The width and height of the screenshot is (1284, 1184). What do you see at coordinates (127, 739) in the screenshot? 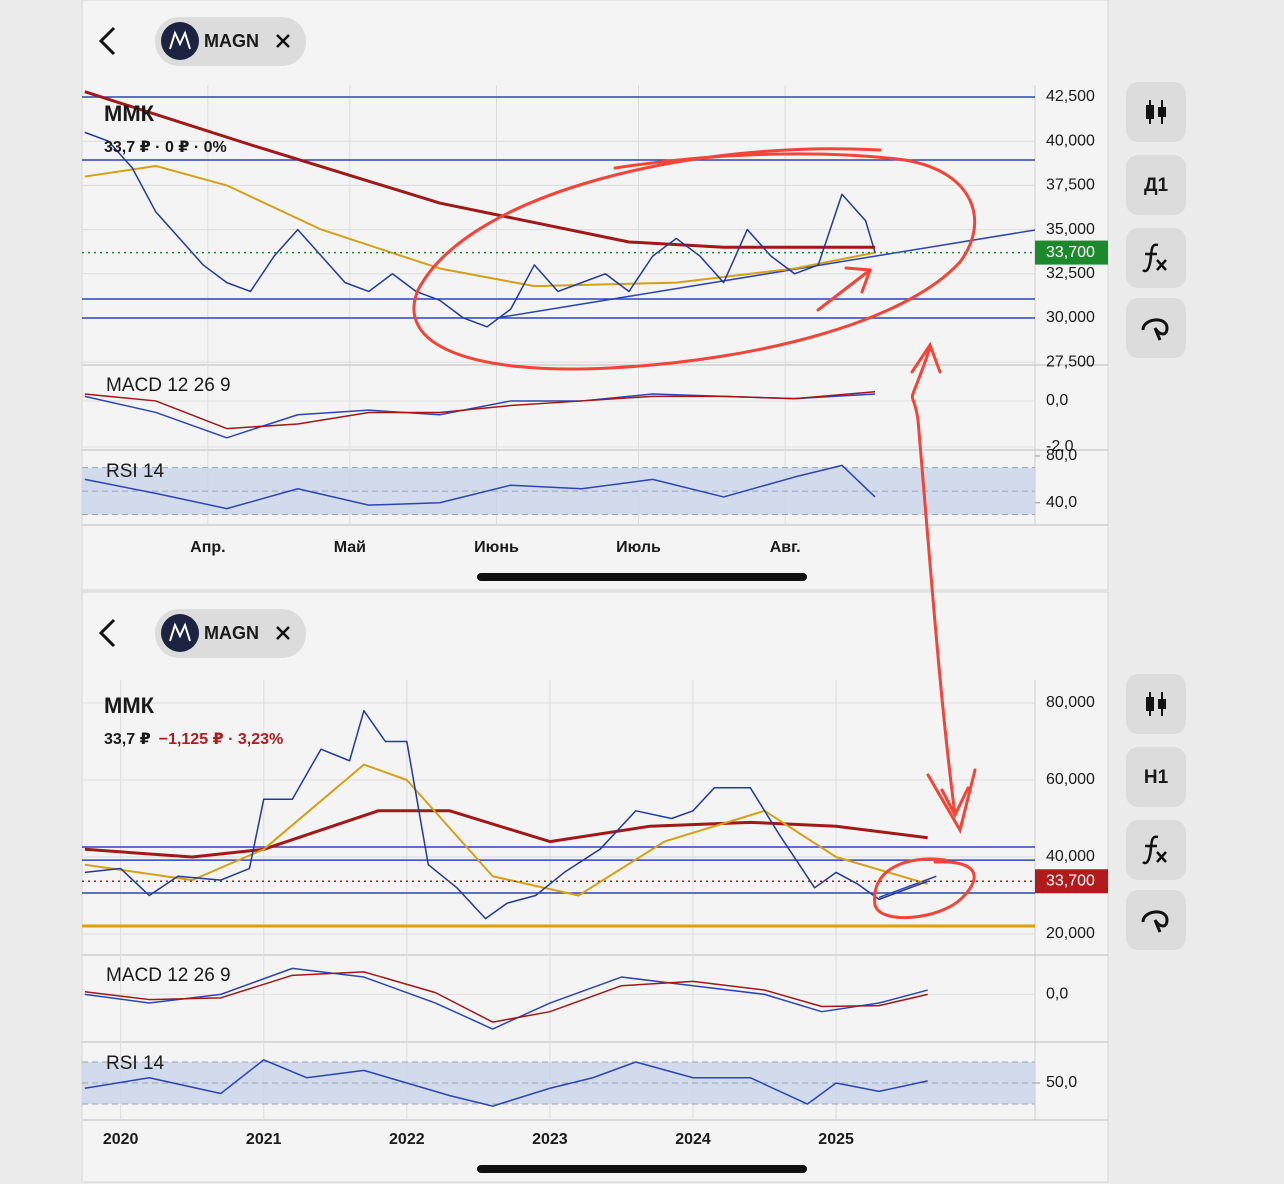
I see `quote: 33,7 ₽` at bounding box center [127, 739].